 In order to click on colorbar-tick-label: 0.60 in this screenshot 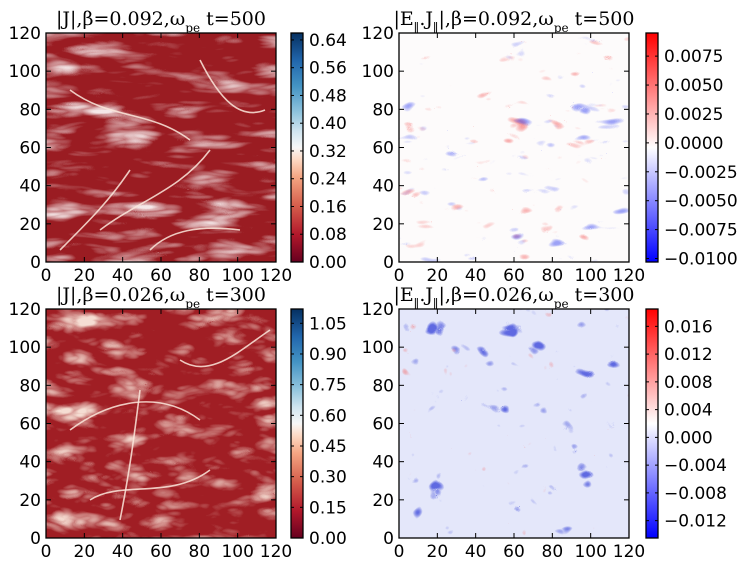, I will do `click(328, 416)`.